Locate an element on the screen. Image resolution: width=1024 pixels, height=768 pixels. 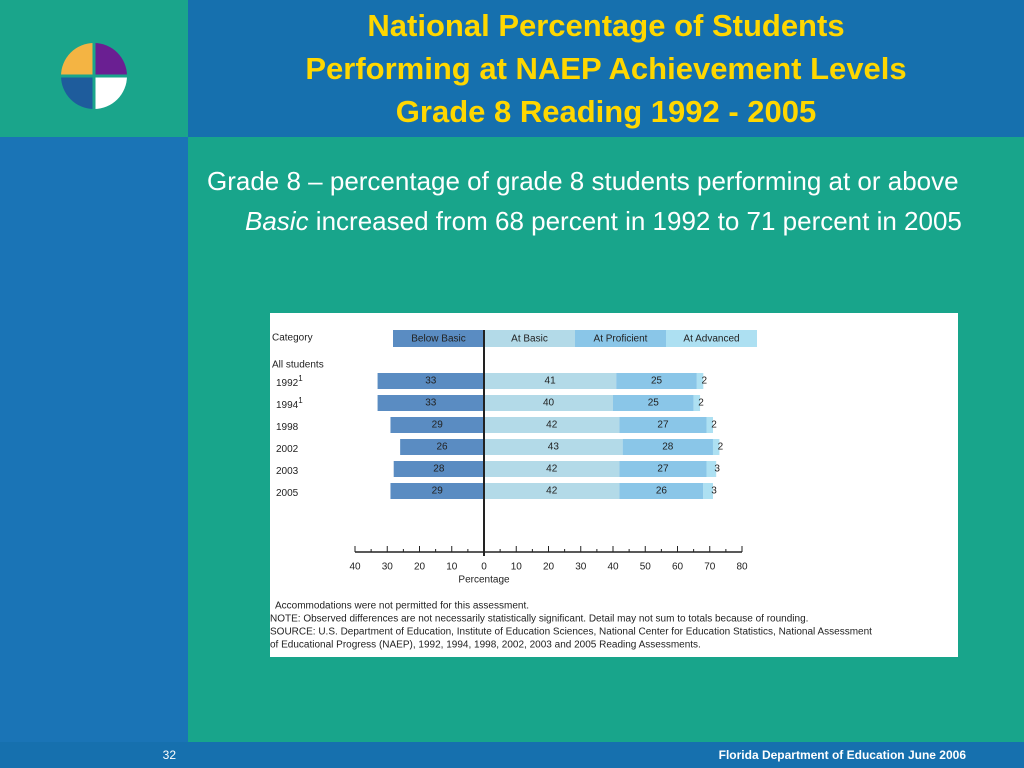
header-band is located at coordinates (606, 68).